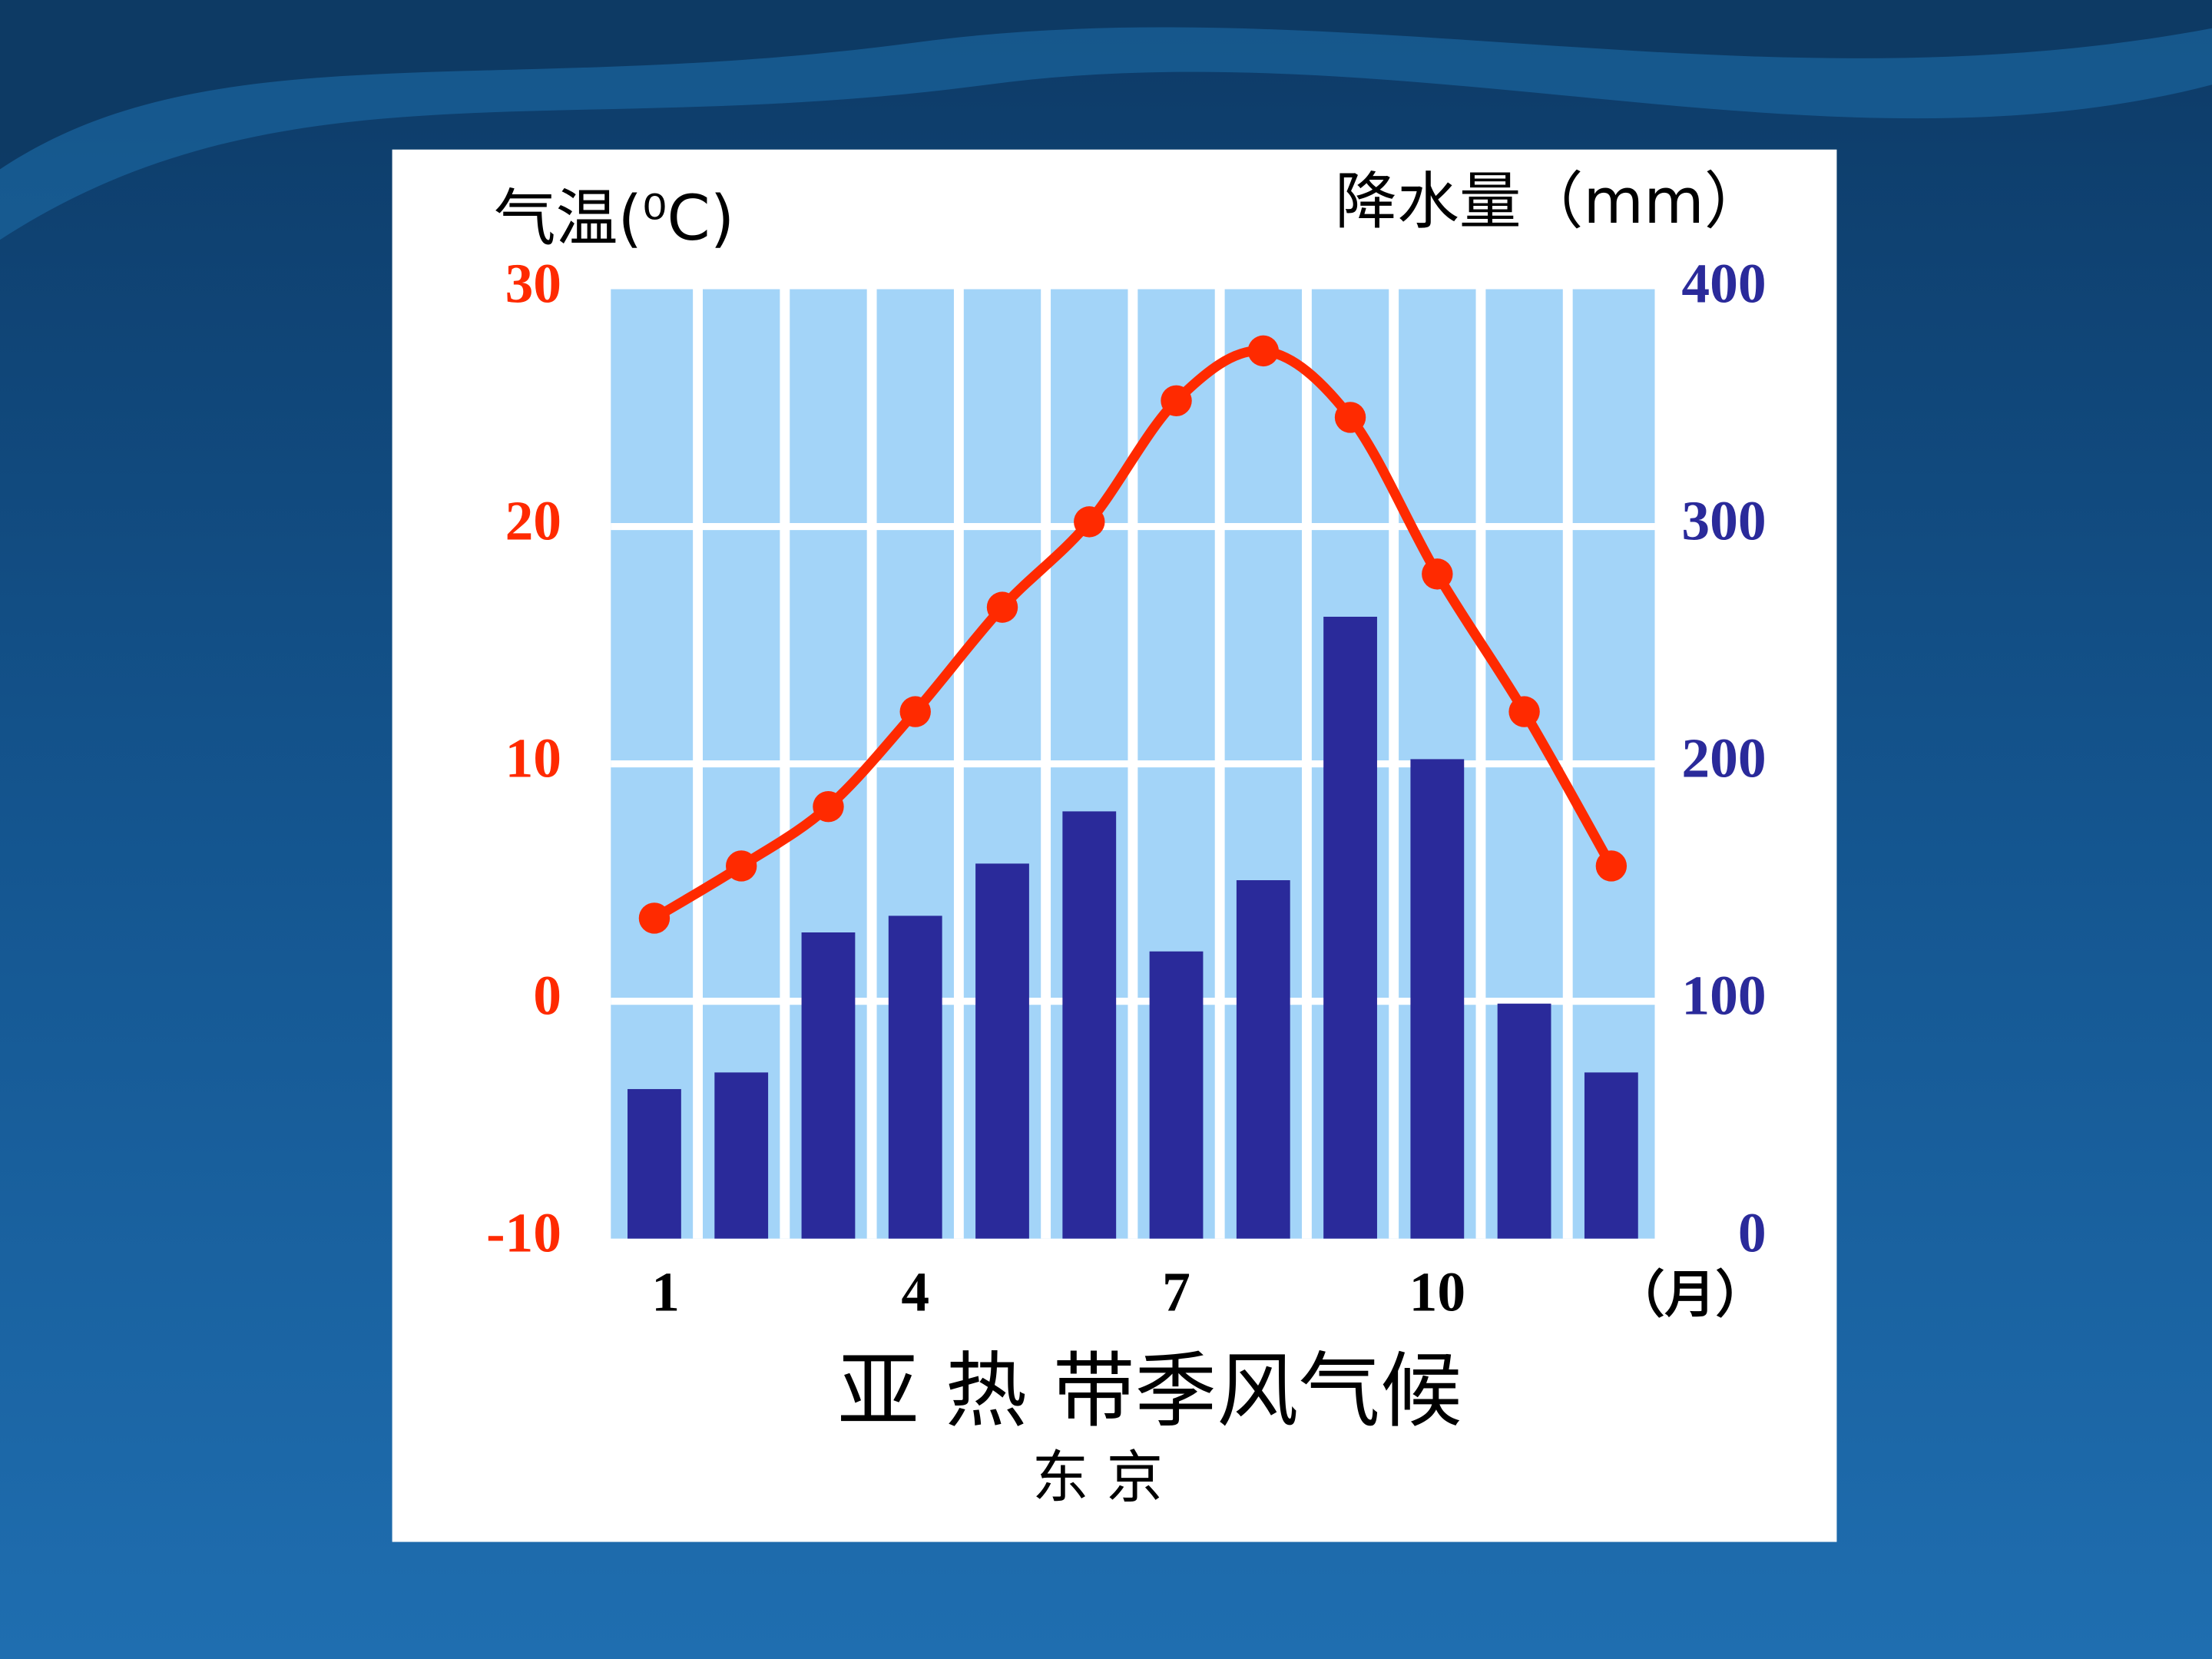 This screenshot has width=2212, height=1659. Describe the element at coordinates (1724, 995) in the screenshot. I see `y2-tick-label: 100` at that location.